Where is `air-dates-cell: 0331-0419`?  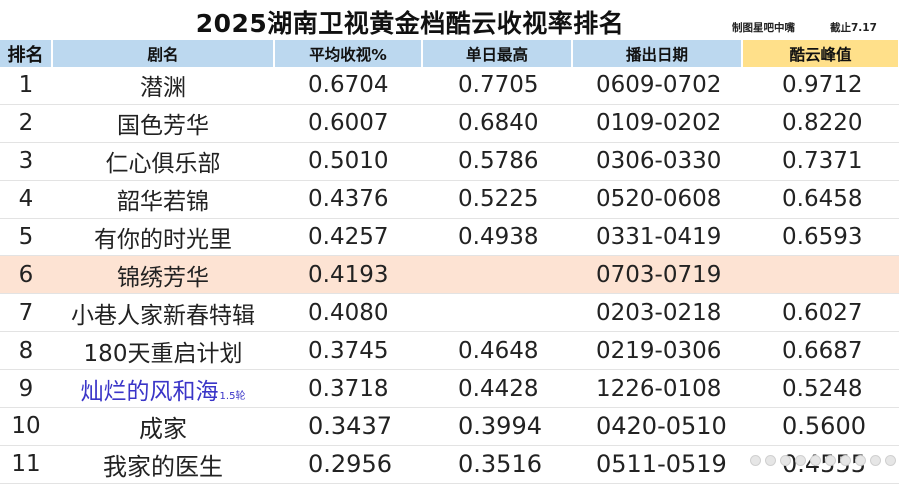
air-dates-cell: 0331-0419 is located at coordinates (657, 237).